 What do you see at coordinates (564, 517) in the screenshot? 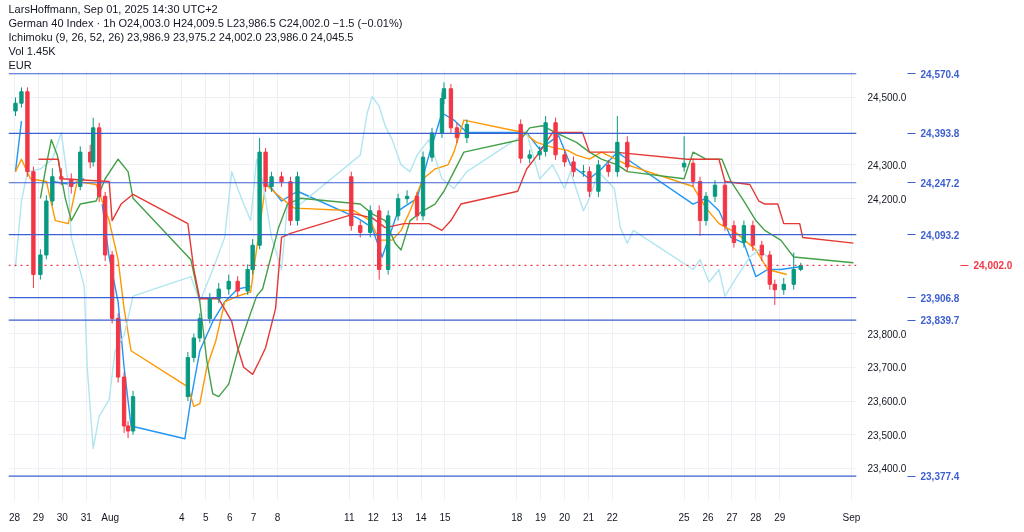
I see `x-tick-label: 20` at bounding box center [564, 517].